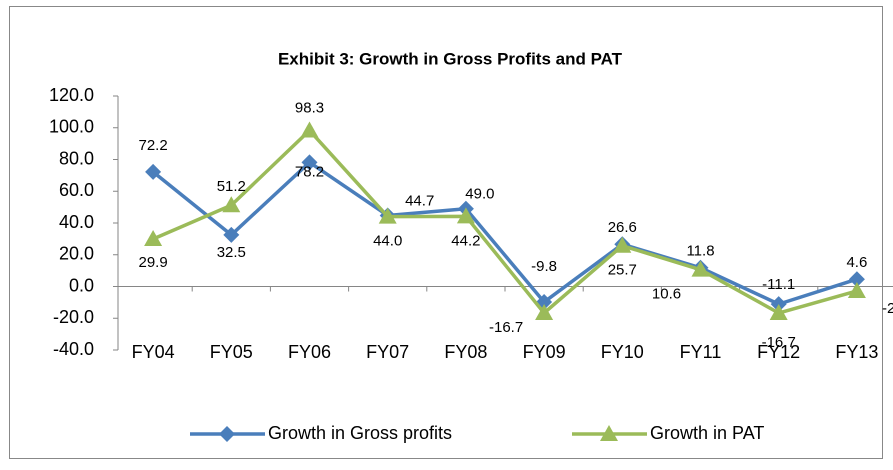 This screenshot has width=893, height=470. I want to click on x-tick-label: FY11, so click(701, 352).